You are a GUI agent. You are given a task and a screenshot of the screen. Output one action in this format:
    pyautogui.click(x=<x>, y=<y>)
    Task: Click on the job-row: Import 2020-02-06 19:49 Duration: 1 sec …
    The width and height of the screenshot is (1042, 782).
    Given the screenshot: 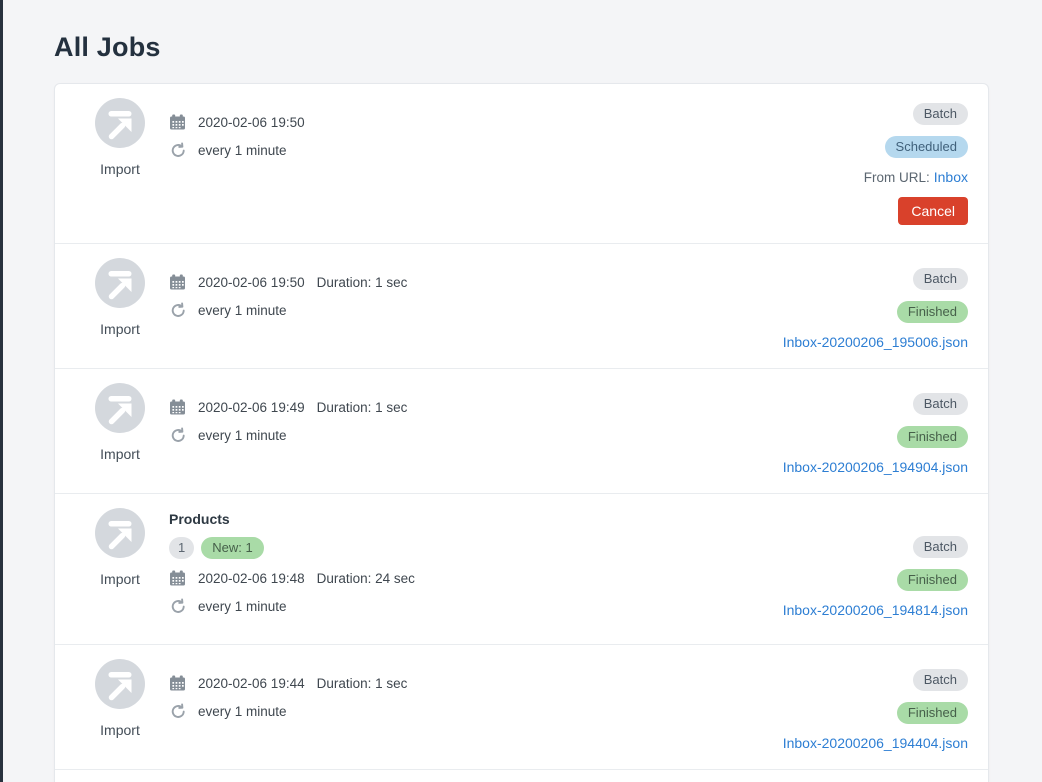 What is the action you would take?
    pyautogui.click(x=521, y=430)
    